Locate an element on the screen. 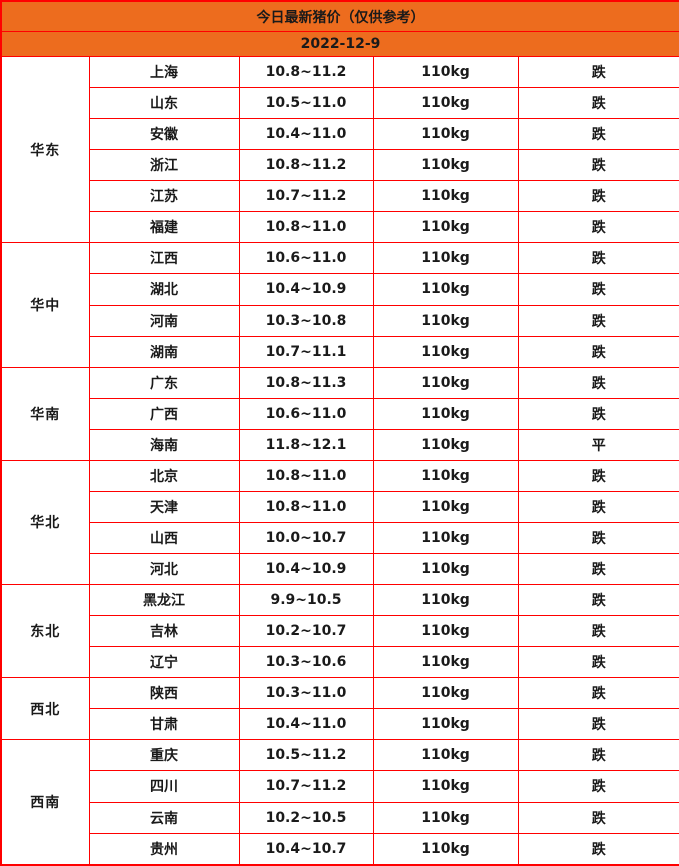 The height and width of the screenshot is (866, 679). region-cell: 西北 is located at coordinates (45, 709).